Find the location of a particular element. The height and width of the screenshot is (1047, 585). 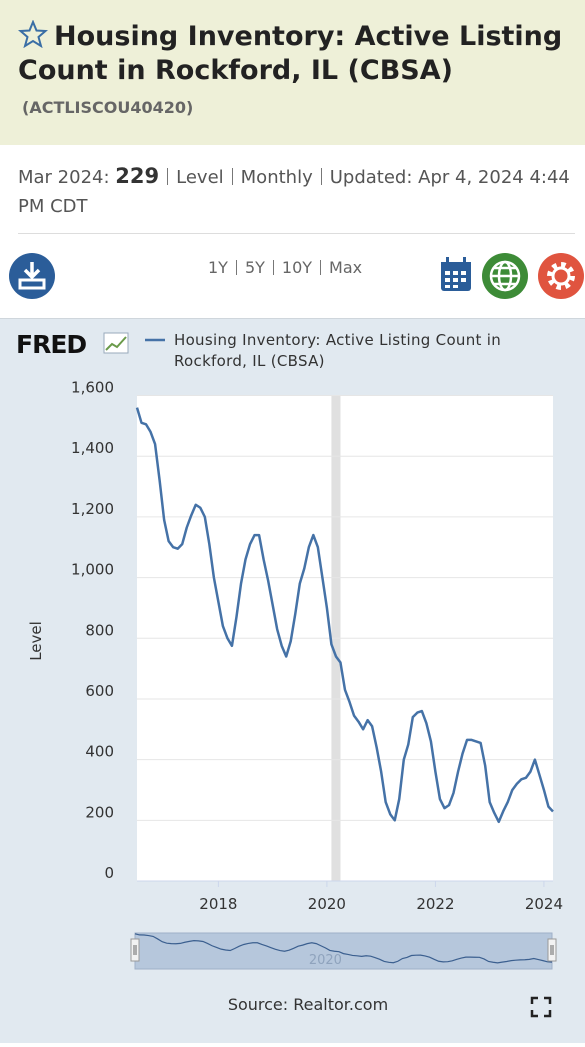

units: Level is located at coordinates (200, 177).